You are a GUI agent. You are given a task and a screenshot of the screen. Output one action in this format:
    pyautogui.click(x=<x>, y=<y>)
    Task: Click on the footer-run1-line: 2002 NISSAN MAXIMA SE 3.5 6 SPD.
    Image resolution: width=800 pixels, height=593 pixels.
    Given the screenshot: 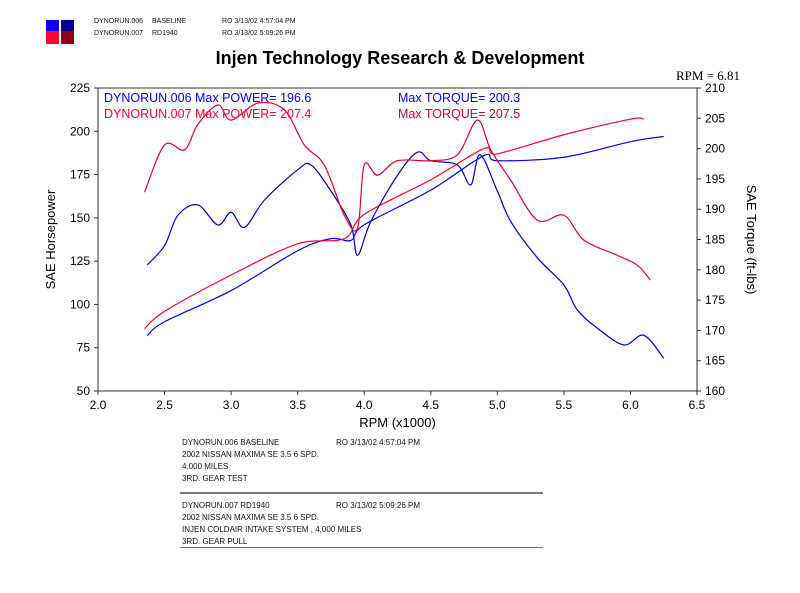 What is the action you would take?
    pyautogui.click(x=250, y=454)
    